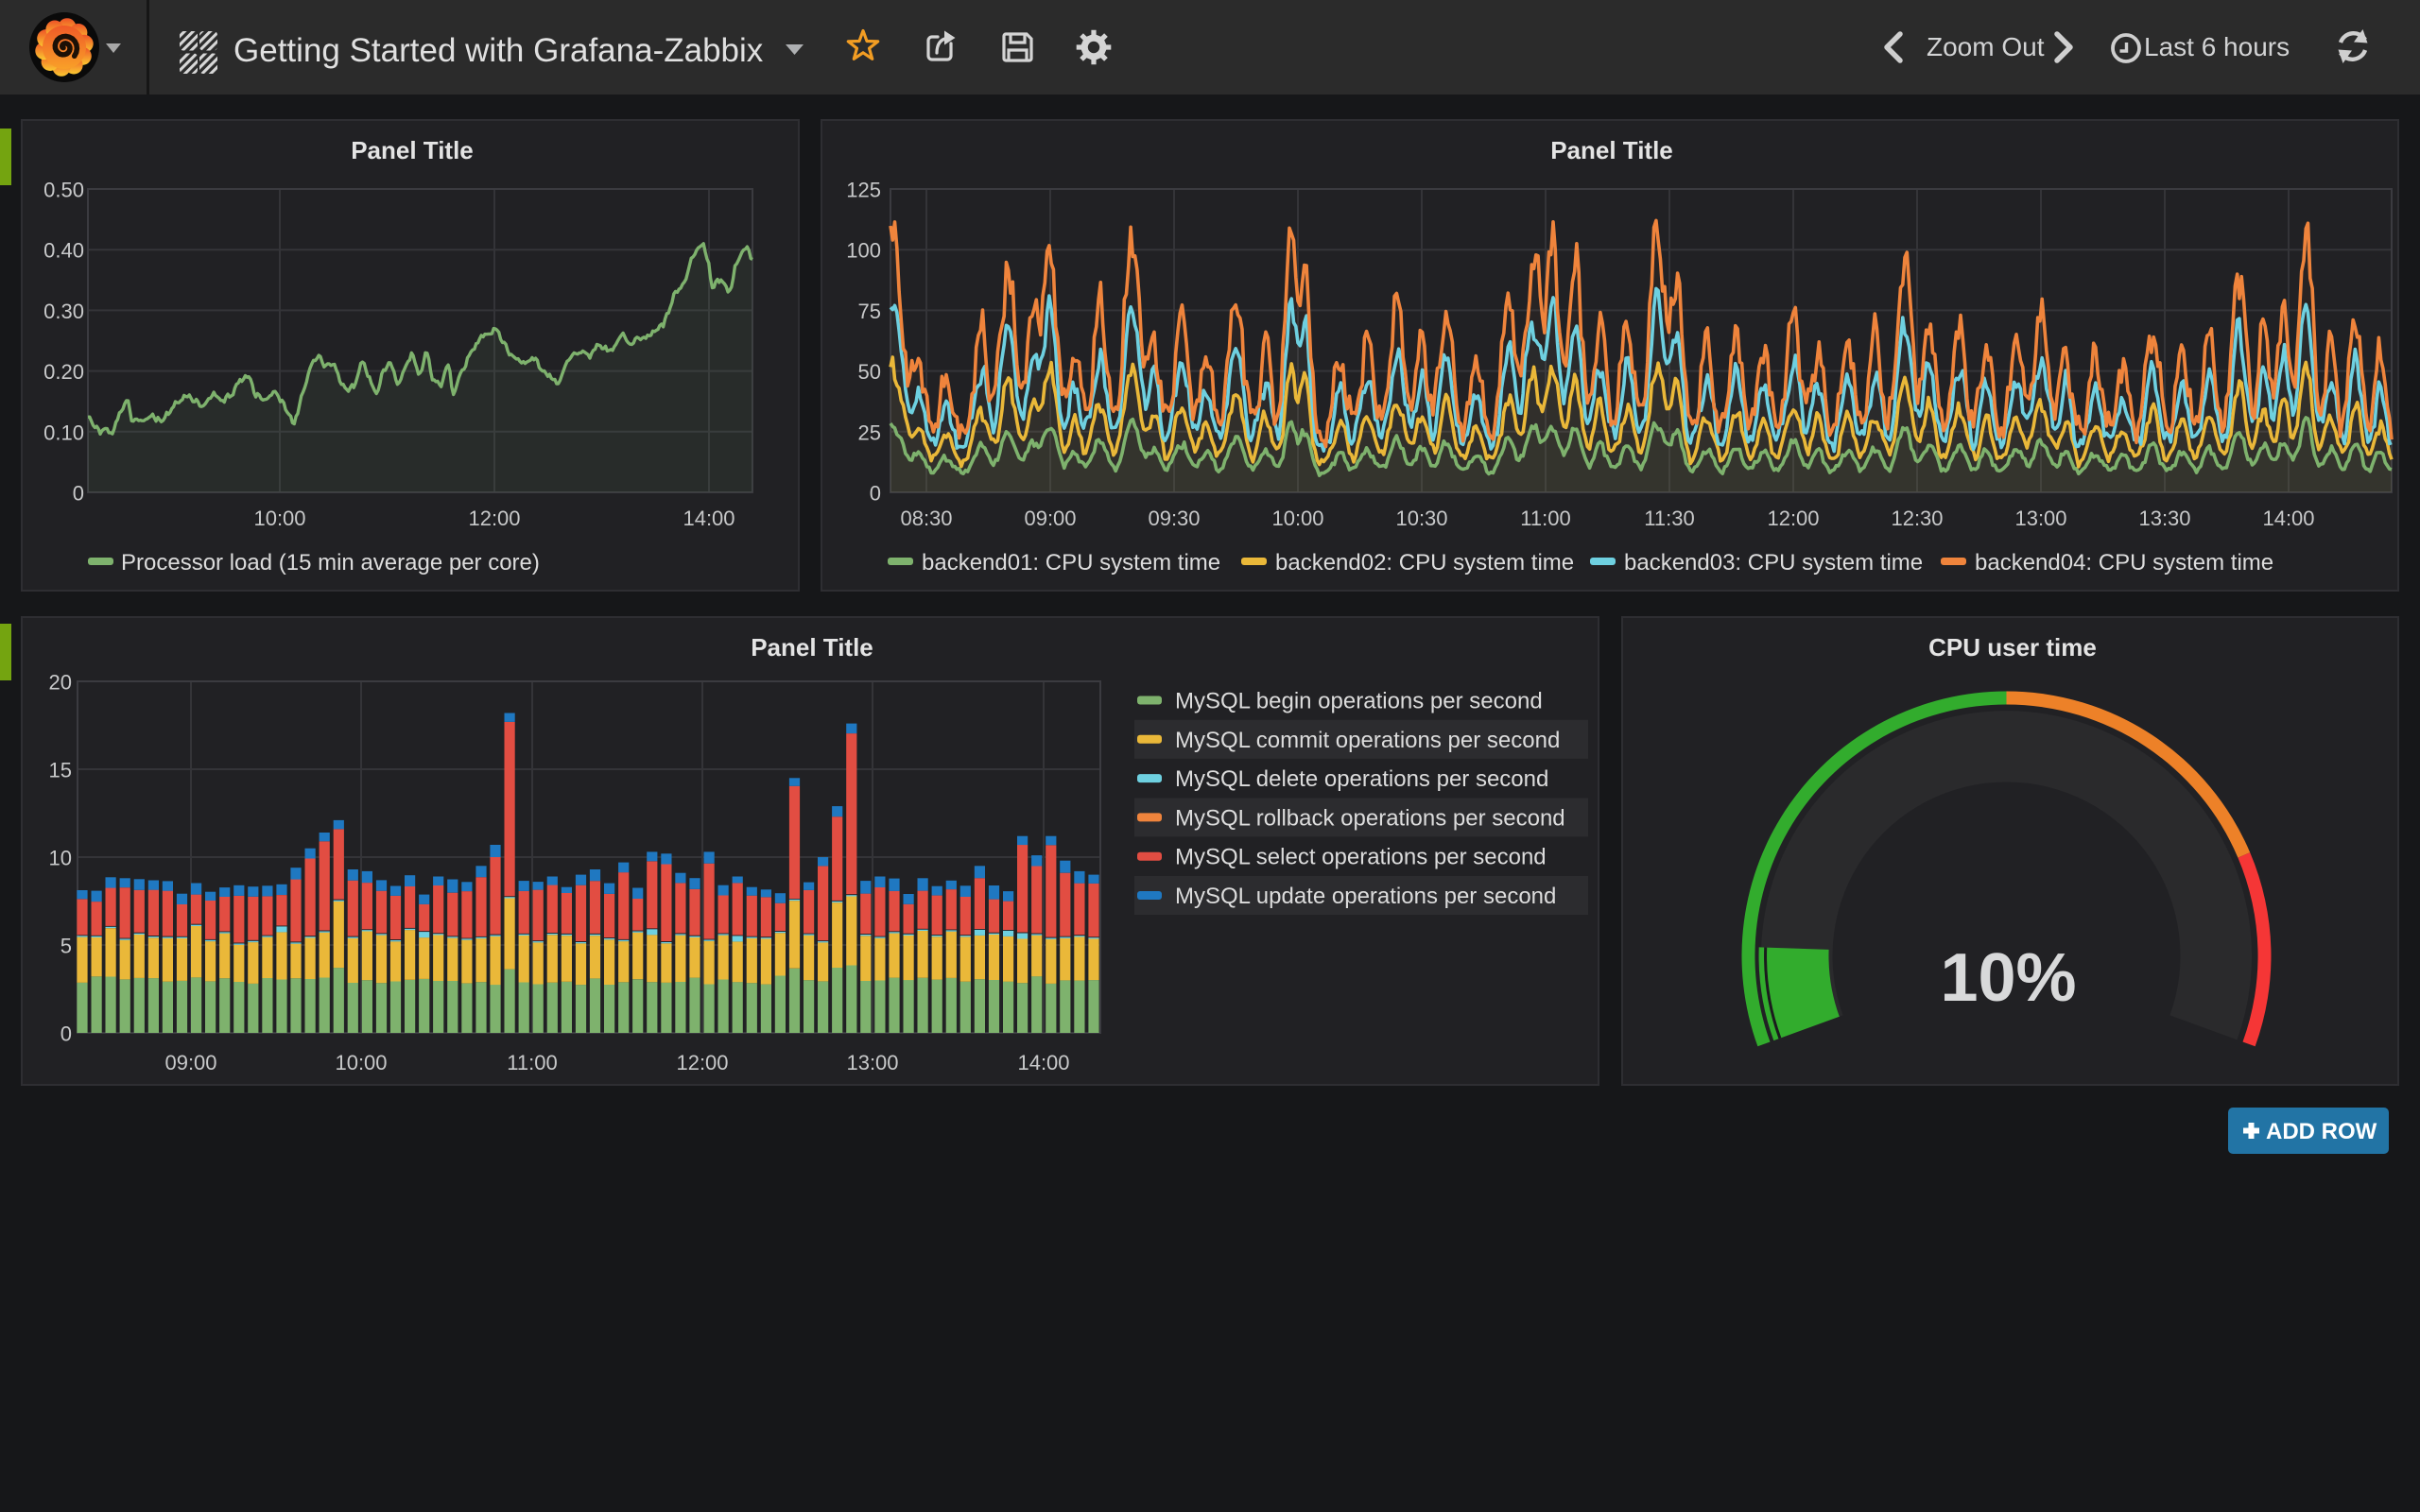 This screenshot has height=1512, width=2420. What do you see at coordinates (1359, 701) in the screenshot?
I see `svg-text:MySQL begin operations per sec: MySQL begin operations per second` at bounding box center [1359, 701].